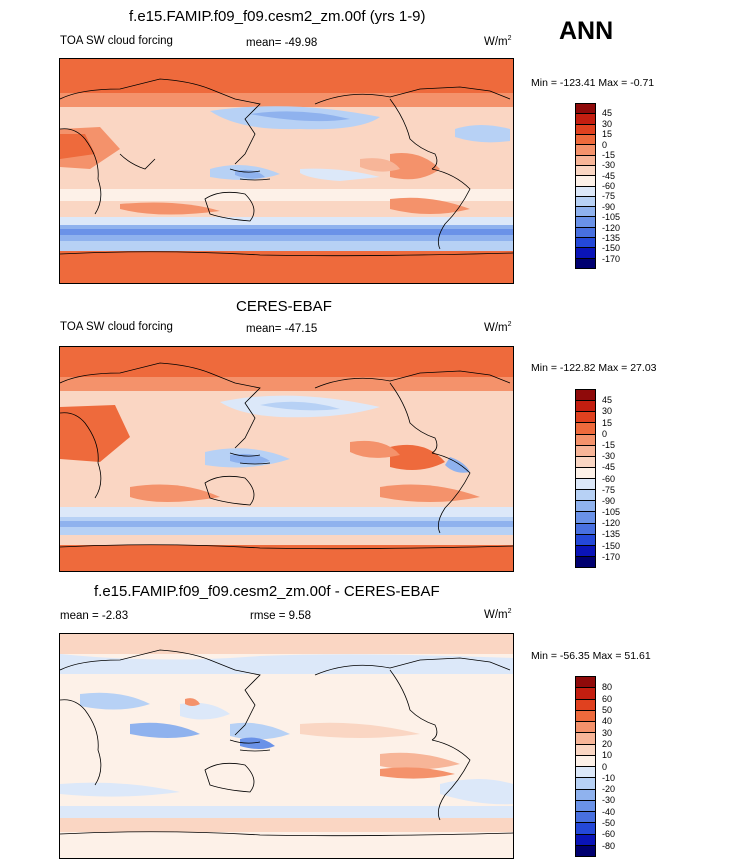  Describe the element at coordinates (116, 327) in the screenshot. I see `panel2-variable-label: TOA SW cloud forcing` at that location.